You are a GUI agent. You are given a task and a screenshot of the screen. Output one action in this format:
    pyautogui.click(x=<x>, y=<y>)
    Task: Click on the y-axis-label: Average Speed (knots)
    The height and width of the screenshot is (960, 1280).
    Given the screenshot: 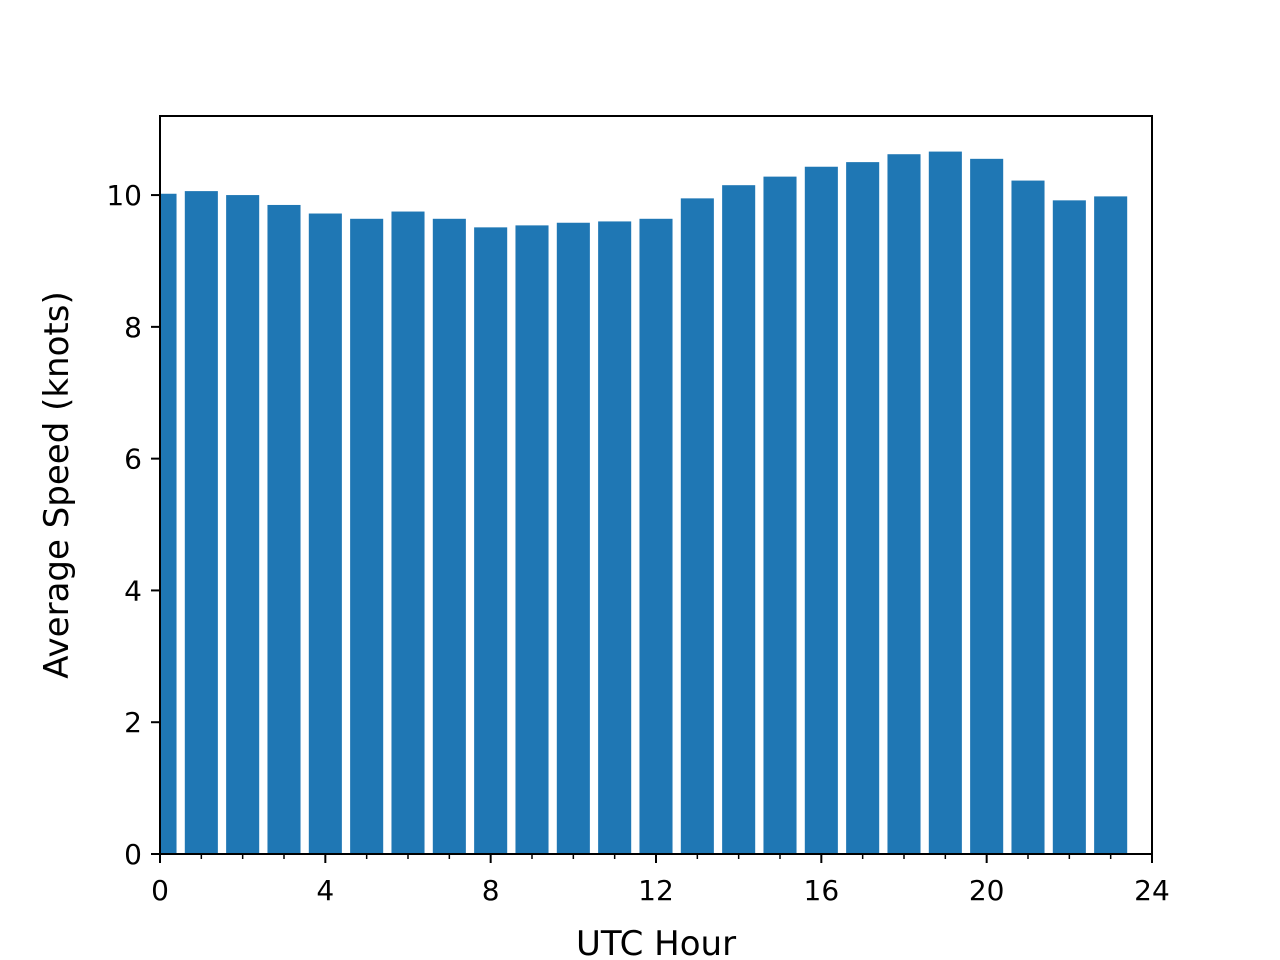 What is the action you would take?
    pyautogui.click(x=57, y=484)
    